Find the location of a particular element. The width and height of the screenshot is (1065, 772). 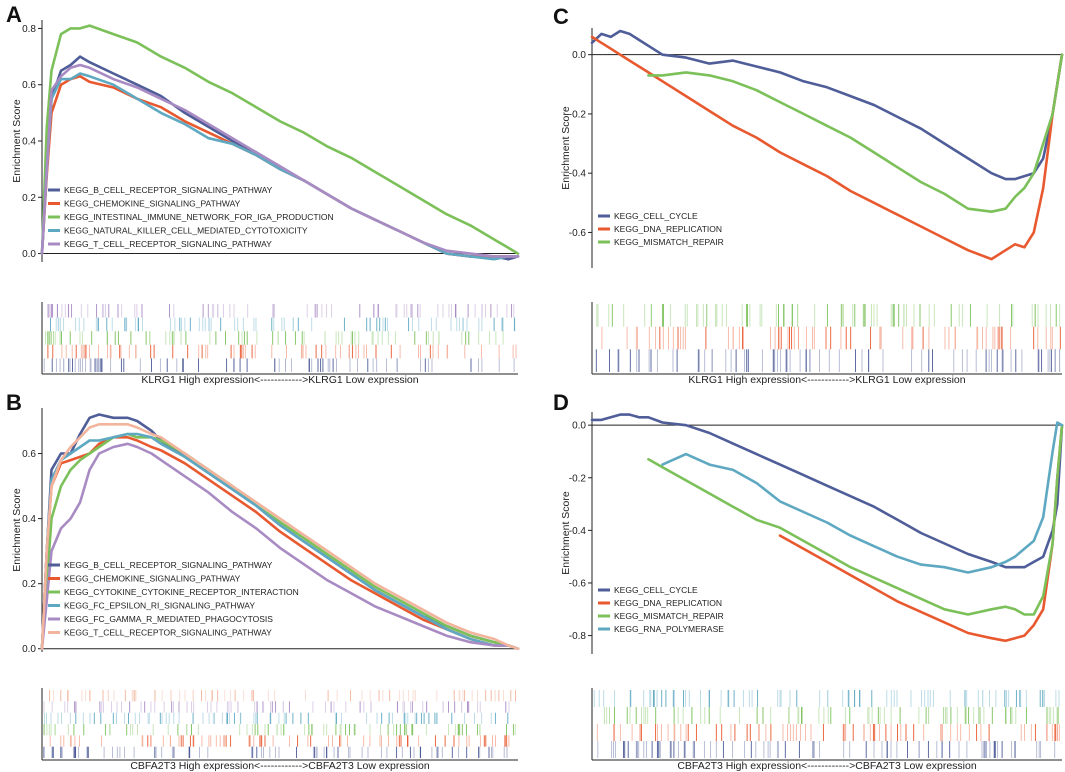

panel-label: B is located at coordinates (14, 402).